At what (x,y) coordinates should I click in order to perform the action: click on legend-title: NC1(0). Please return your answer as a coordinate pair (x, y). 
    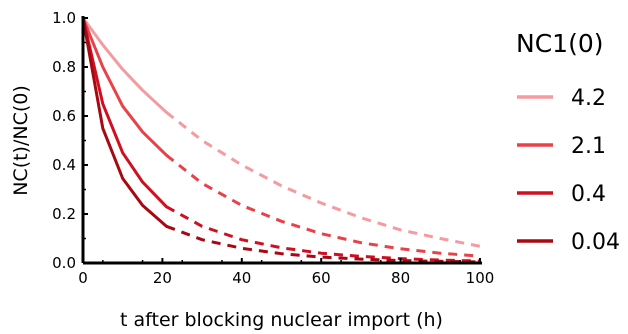
    Looking at the image, I should click on (559, 43).